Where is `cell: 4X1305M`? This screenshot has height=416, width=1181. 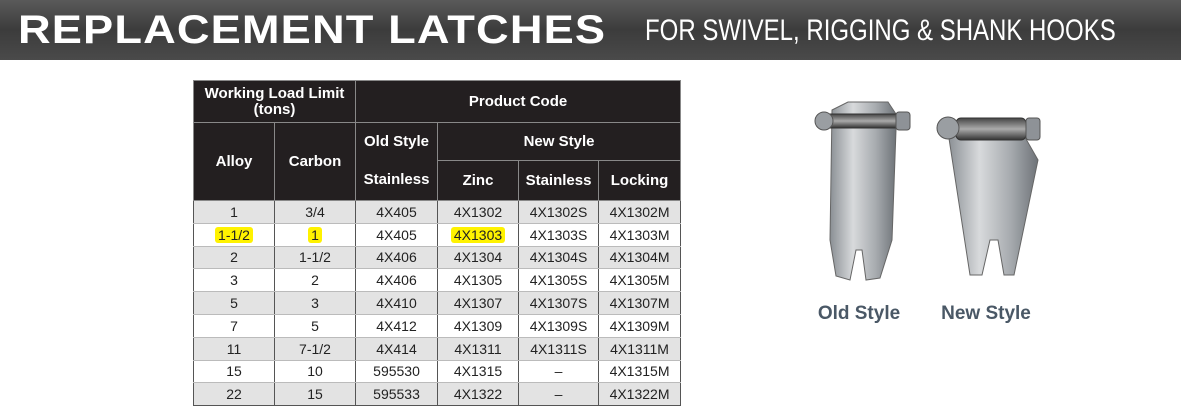 cell: 4X1305M is located at coordinates (640, 280).